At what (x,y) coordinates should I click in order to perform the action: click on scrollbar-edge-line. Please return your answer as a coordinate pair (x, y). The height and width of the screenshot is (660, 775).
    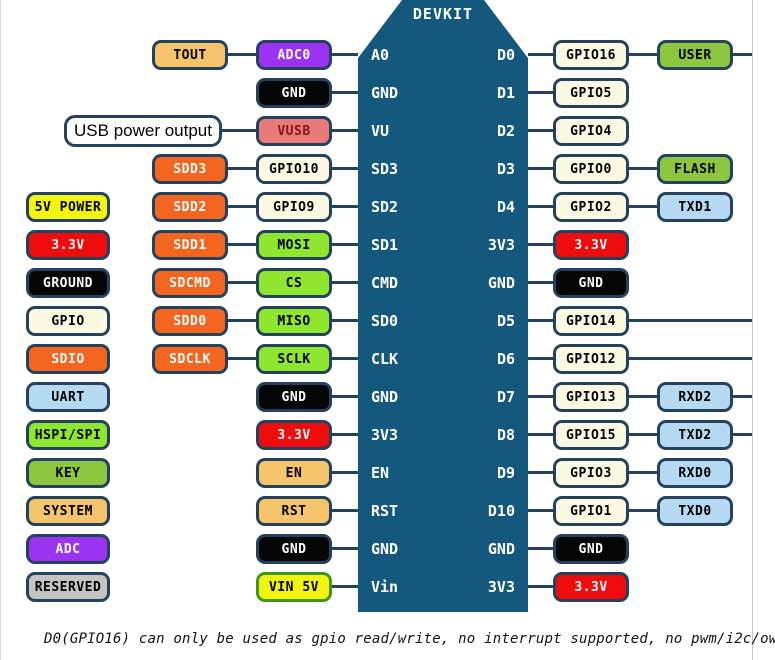
    Looking at the image, I should click on (752, 330).